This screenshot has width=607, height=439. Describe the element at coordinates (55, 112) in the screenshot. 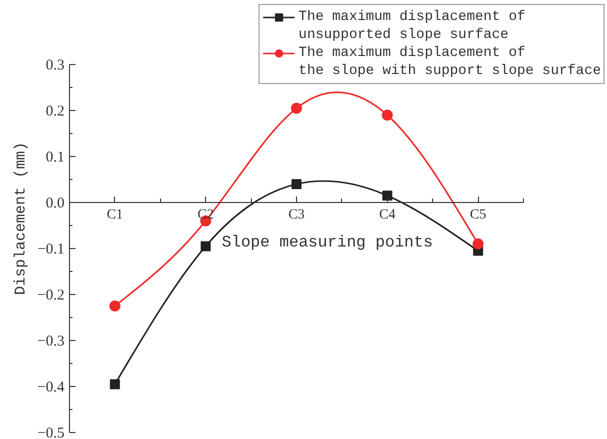

I see `y-tick-label: 0.2` at that location.